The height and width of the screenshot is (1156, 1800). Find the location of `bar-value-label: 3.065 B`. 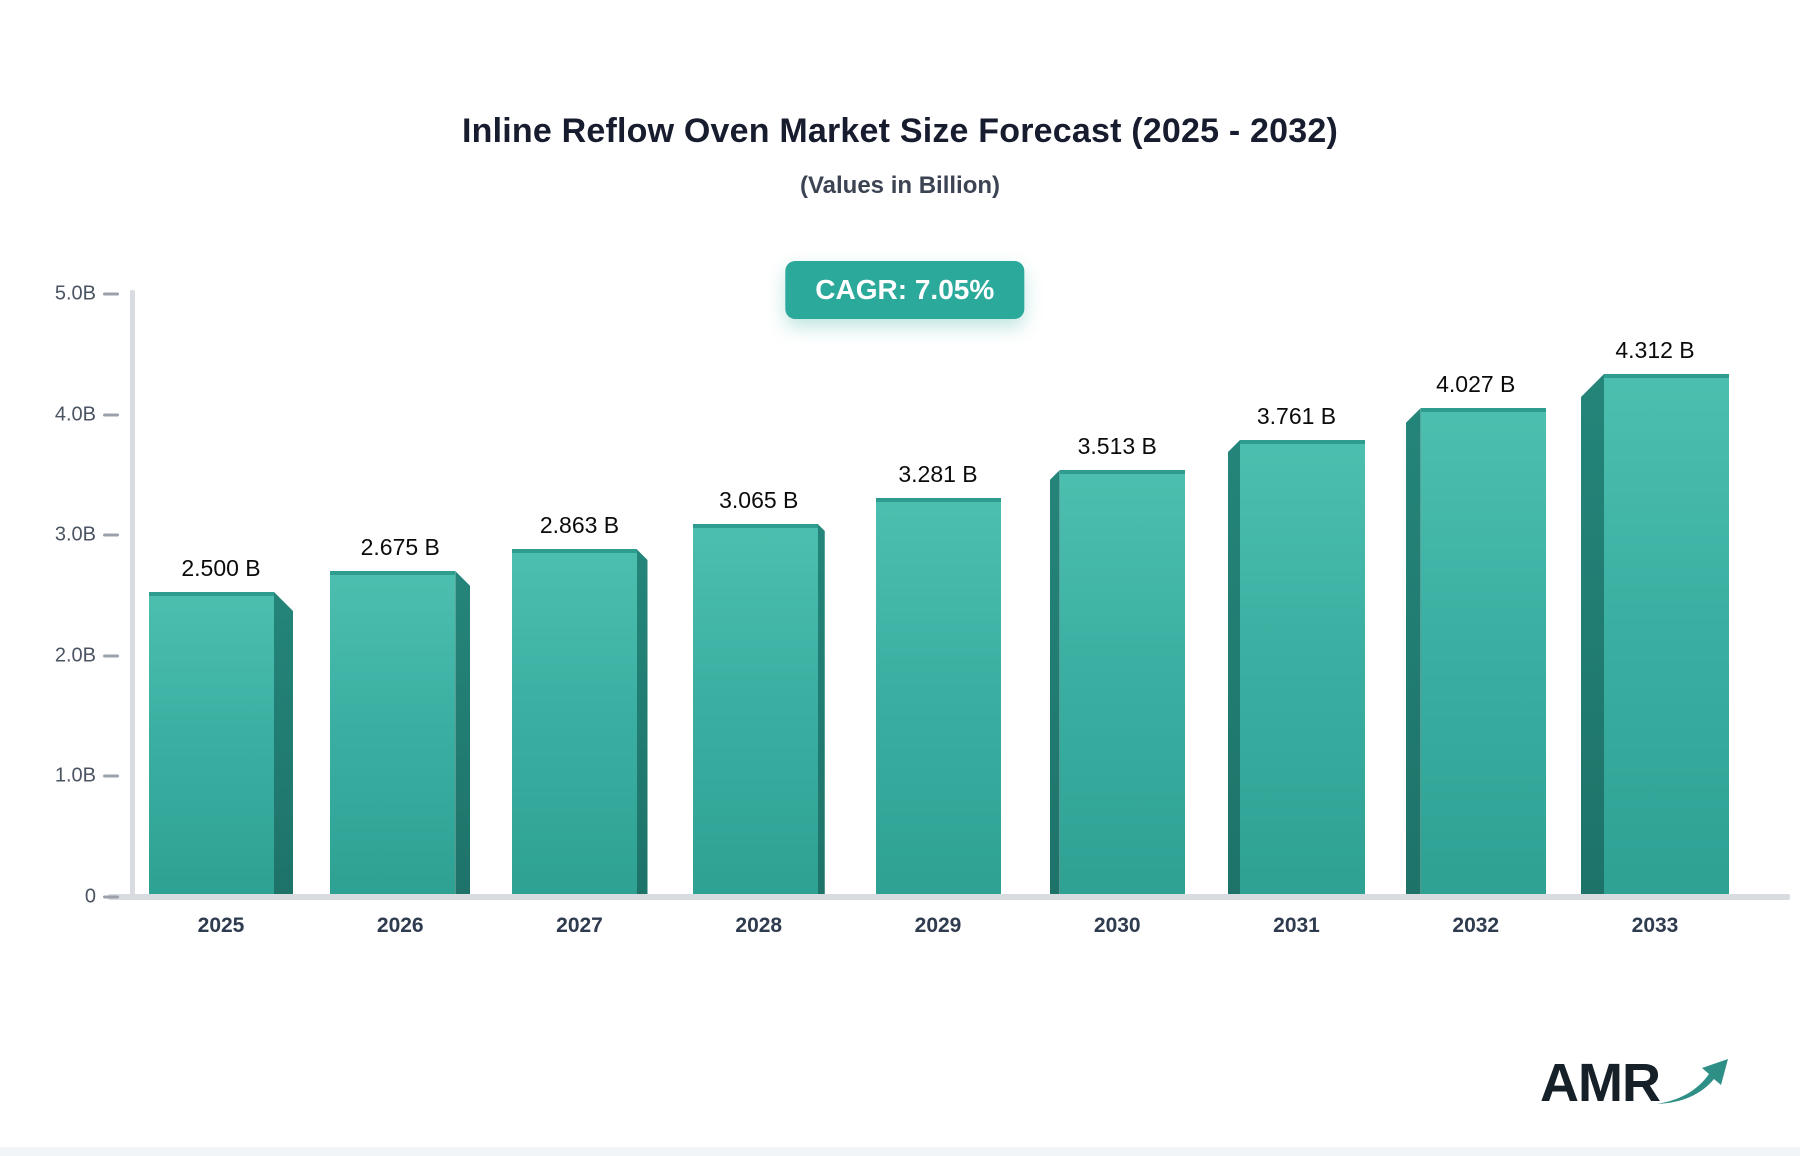

bar-value-label: 3.065 B is located at coordinates (759, 500).